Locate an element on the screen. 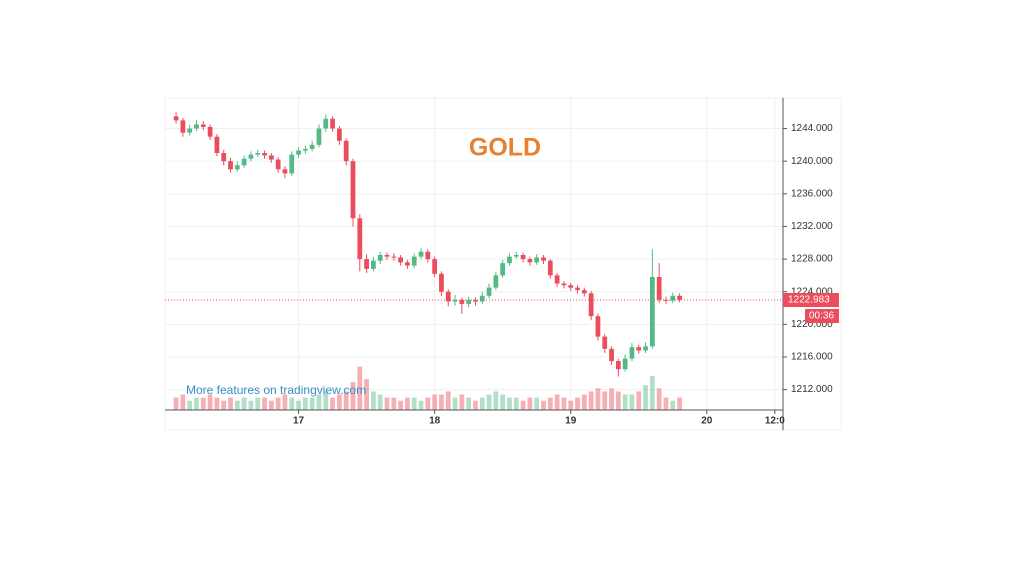  y-tick-label: 1220.000 is located at coordinates (812, 324).